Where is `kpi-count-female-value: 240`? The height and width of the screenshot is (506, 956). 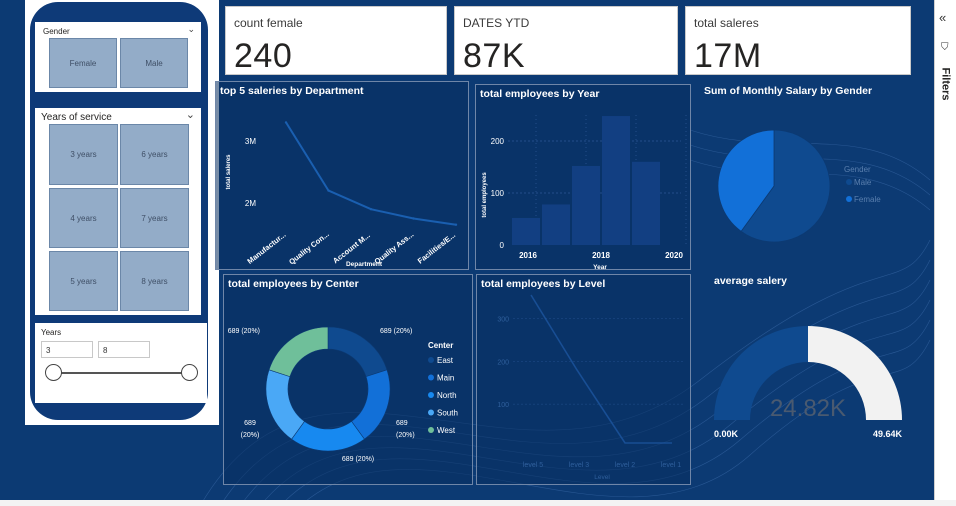
kpi-count-female-value: 240 is located at coordinates (263, 56).